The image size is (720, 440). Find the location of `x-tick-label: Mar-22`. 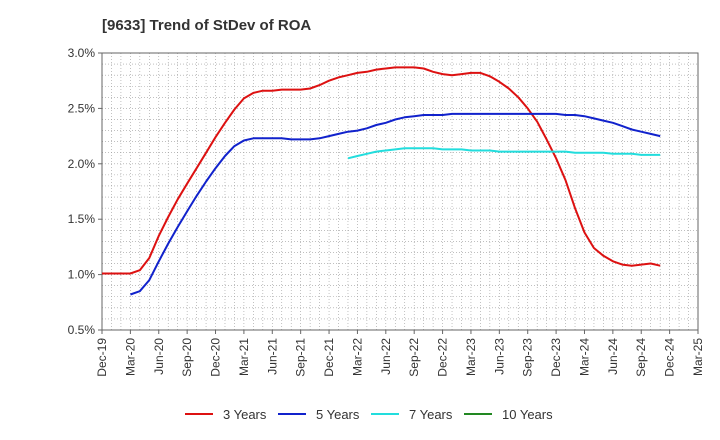

x-tick-label: Mar-22 is located at coordinates (357, 357).